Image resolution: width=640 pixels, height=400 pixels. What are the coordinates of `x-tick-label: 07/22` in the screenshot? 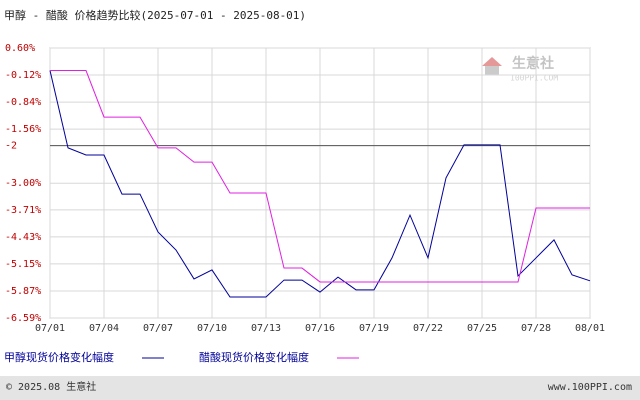 It's located at (428, 328).